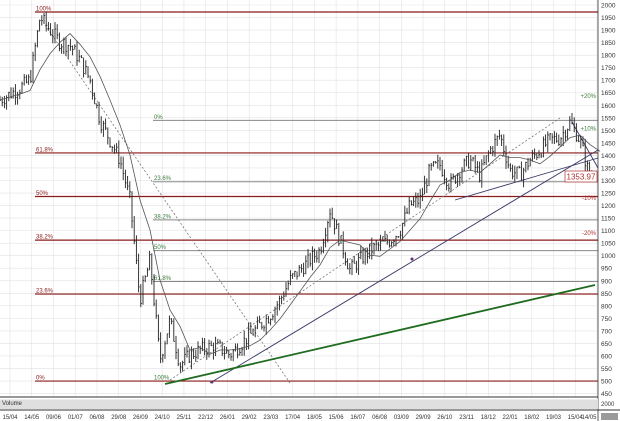 The height and width of the screenshot is (421, 620). Describe the element at coordinates (608, 219) in the screenshot. I see `y-tick-label: 1150` at that location.